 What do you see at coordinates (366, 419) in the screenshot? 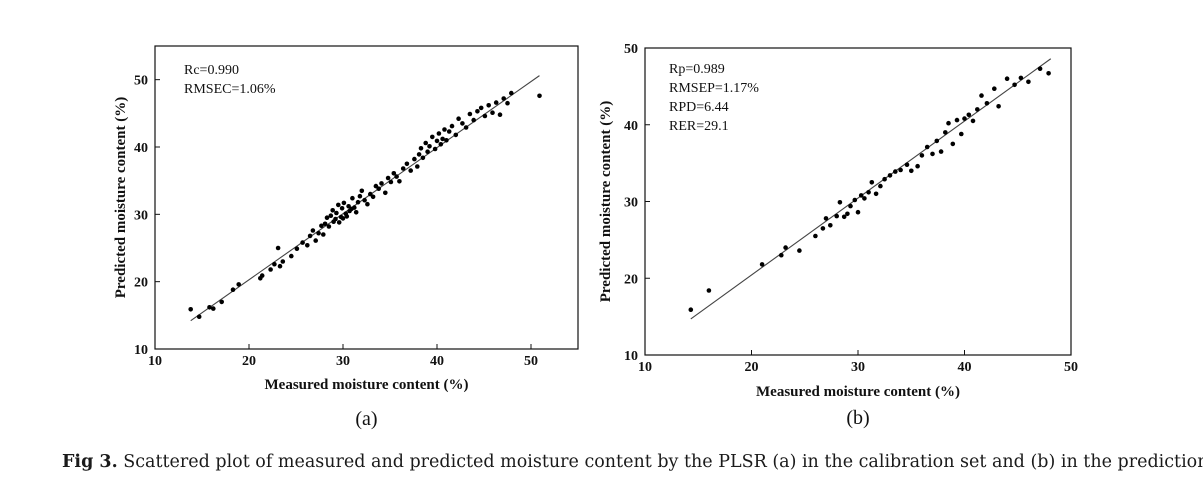
I see `chart1-panel-label: (a)` at bounding box center [366, 419].